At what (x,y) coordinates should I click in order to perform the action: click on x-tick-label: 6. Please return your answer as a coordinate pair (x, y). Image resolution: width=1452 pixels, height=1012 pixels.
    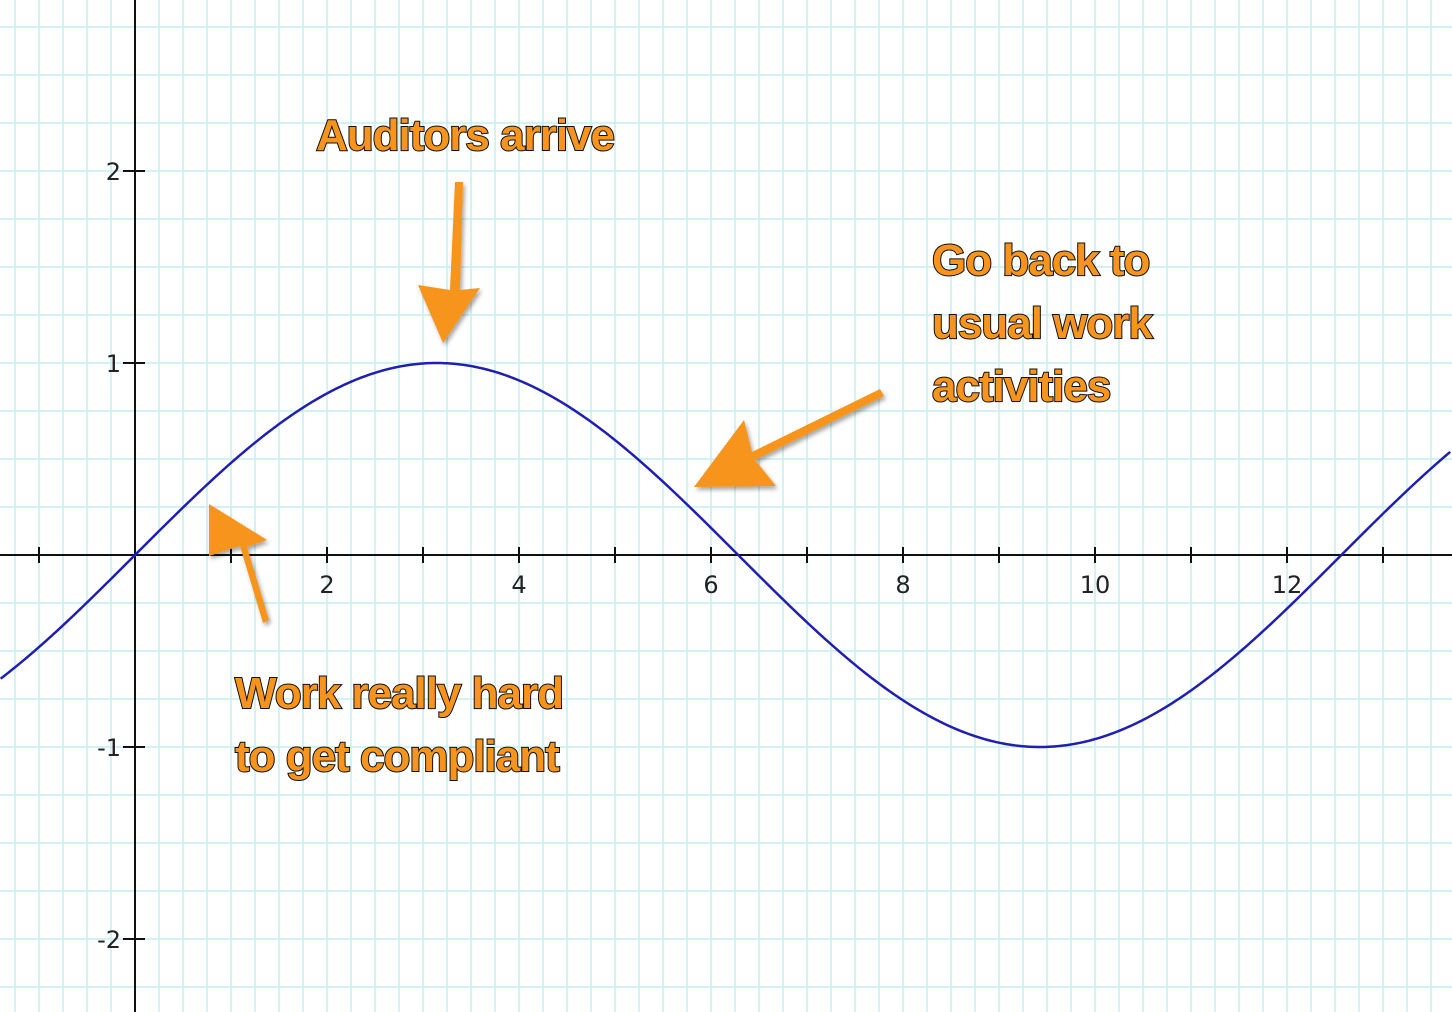
    Looking at the image, I should click on (710, 585).